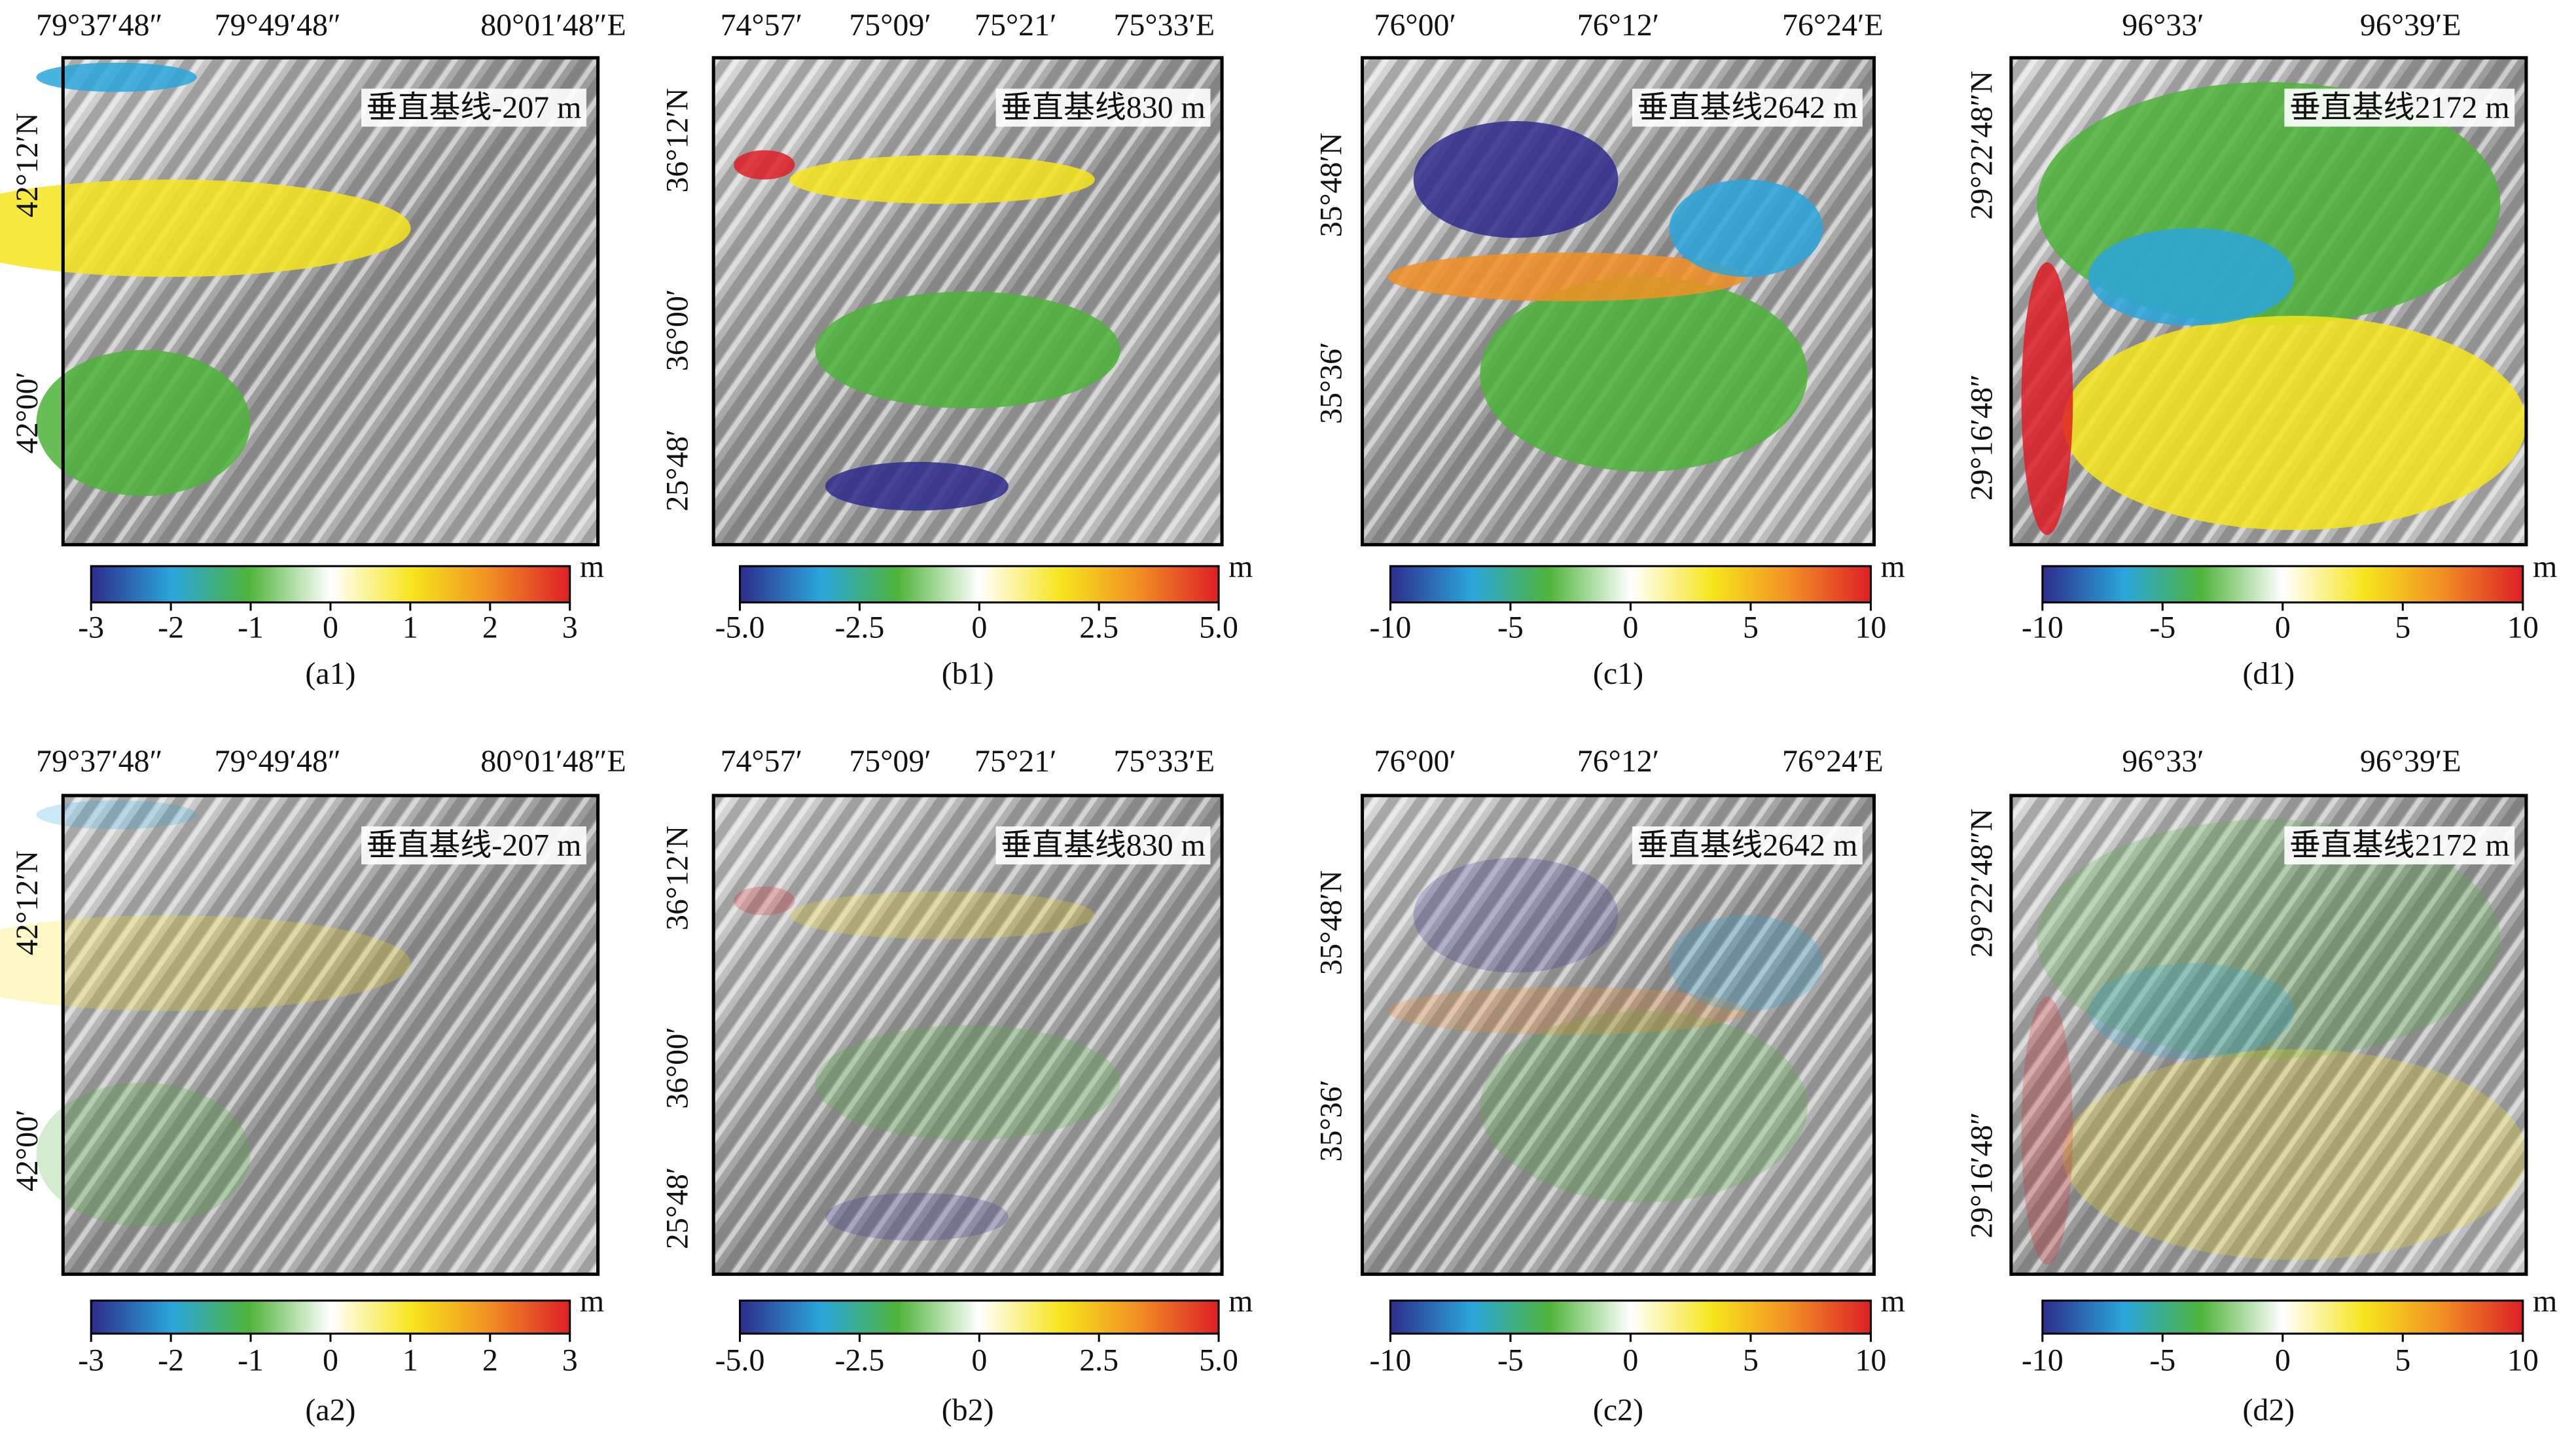 Image resolution: width=2576 pixels, height=1431 pixels. Describe the element at coordinates (1015, 26) in the screenshot. I see `lon-label: 75°21′` at that location.